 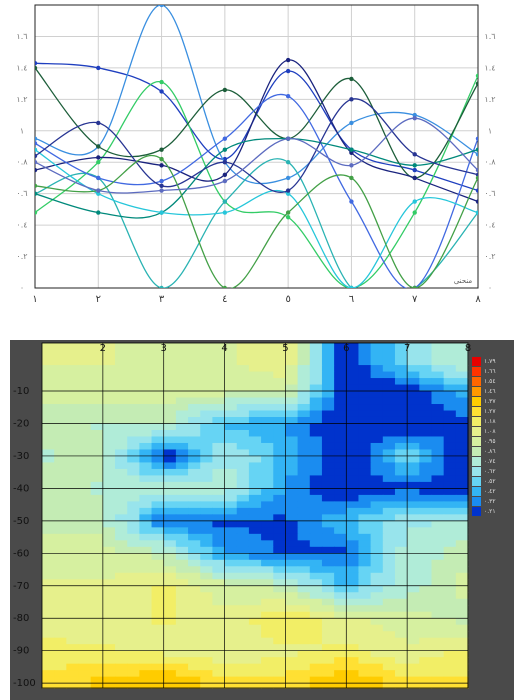 I want to click on x-tick-label: ٤, so click(x=224, y=299).